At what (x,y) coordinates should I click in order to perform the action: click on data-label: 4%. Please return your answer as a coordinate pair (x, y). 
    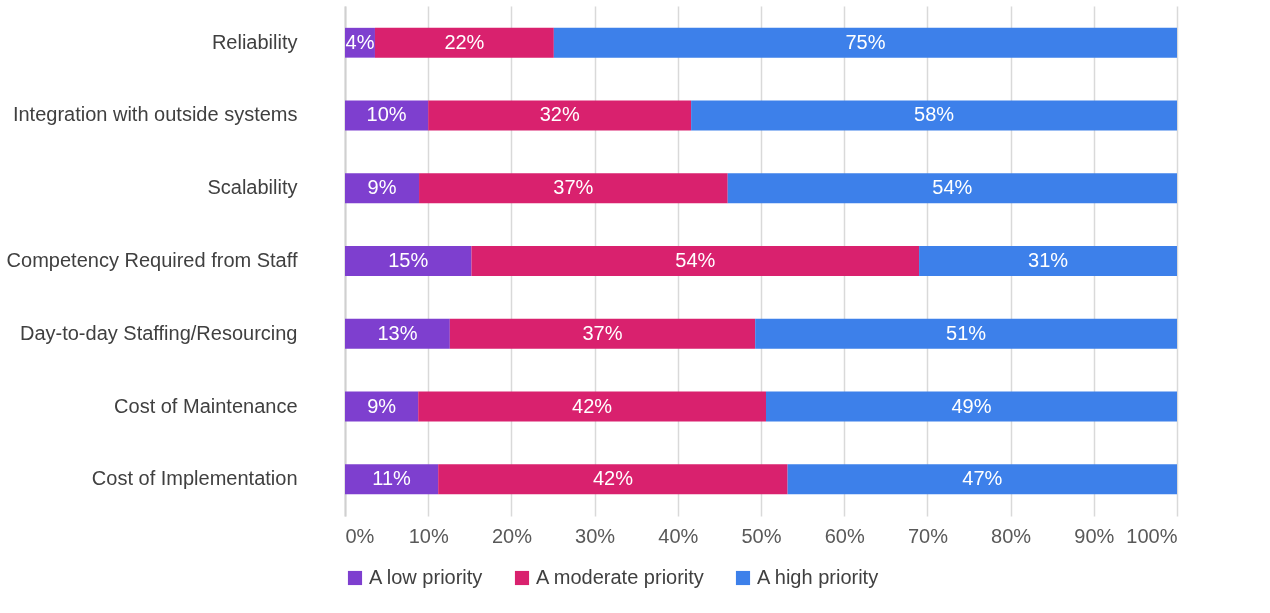
    Looking at the image, I should click on (360, 41).